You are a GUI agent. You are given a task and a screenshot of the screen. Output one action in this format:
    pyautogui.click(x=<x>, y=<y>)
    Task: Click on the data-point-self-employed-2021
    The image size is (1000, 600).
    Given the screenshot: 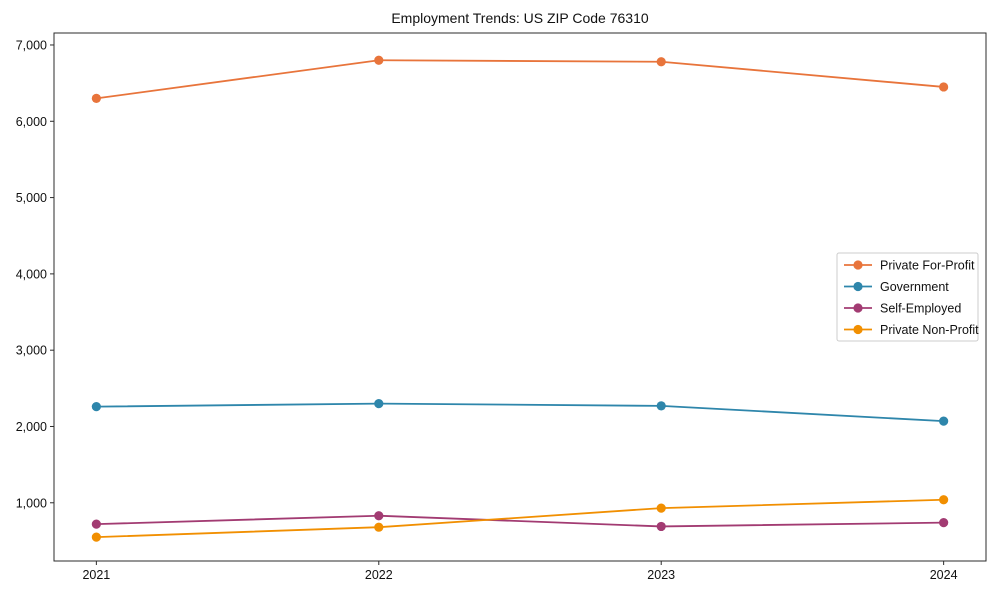 What is the action you would take?
    pyautogui.click(x=96, y=524)
    